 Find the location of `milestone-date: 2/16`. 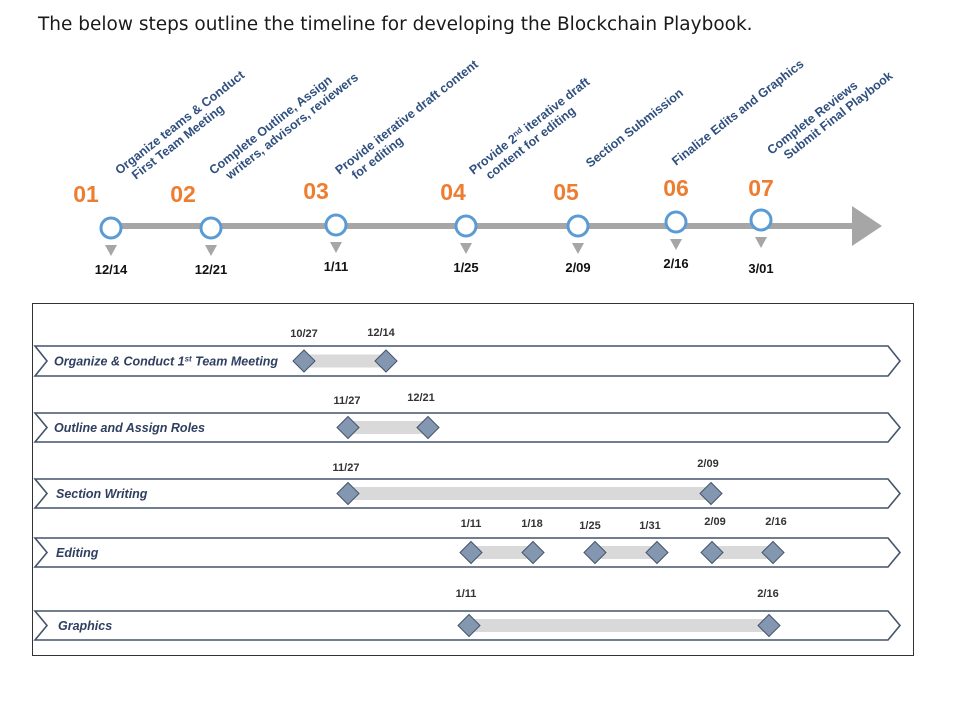

milestone-date: 2/16 is located at coordinates (675, 263).